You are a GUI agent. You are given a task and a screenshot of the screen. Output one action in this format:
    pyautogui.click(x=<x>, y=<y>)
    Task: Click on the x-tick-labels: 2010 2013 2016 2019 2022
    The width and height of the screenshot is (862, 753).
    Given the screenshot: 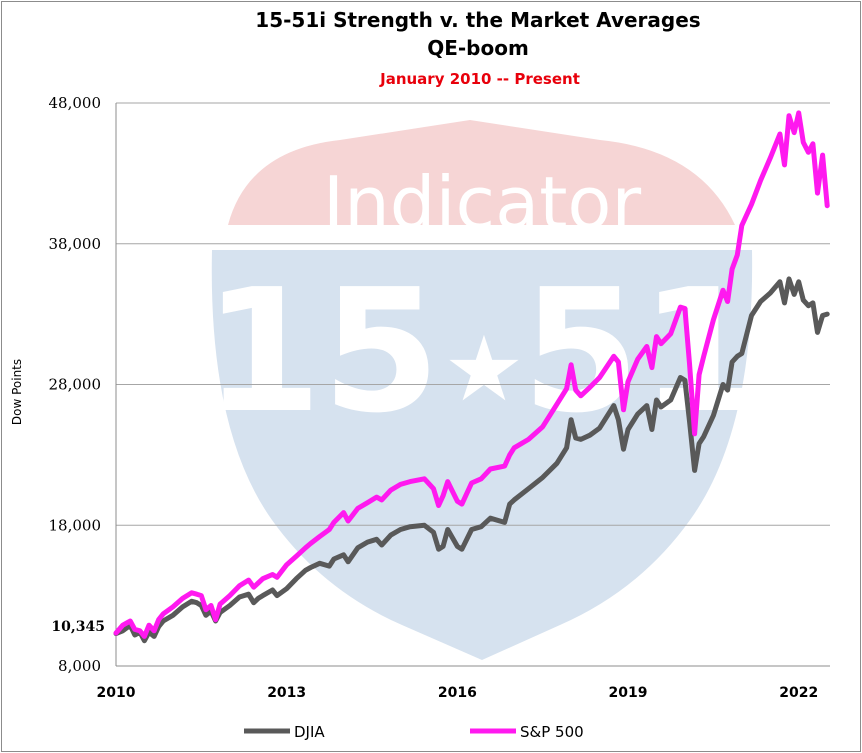 What is the action you would take?
    pyautogui.click(x=458, y=693)
    